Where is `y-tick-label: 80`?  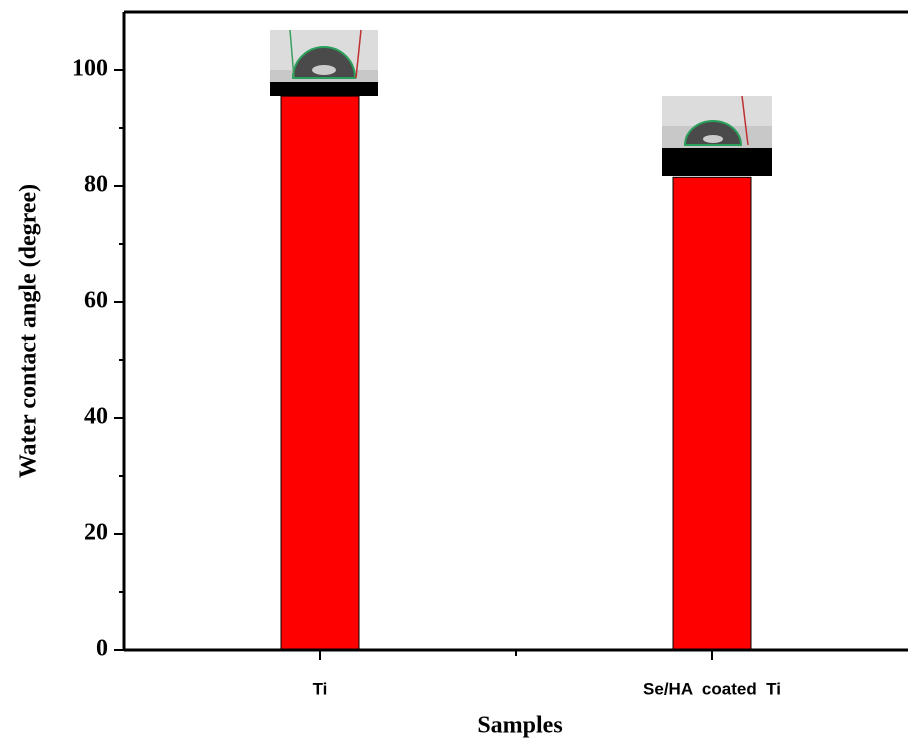
y-tick-label: 80 is located at coordinates (96, 185).